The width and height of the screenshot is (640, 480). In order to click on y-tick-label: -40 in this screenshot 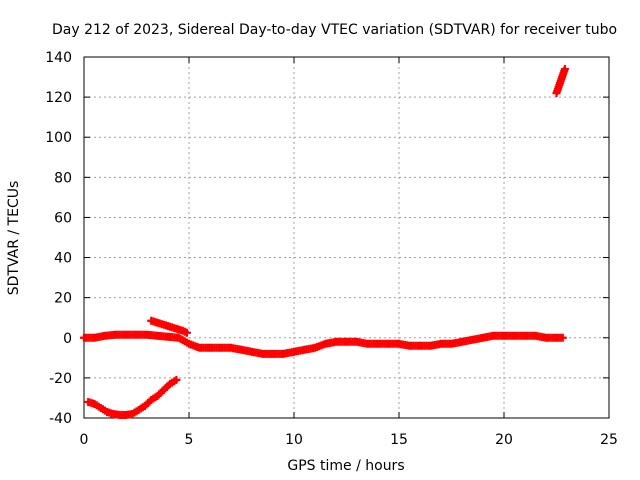, I will do `click(60, 419)`.